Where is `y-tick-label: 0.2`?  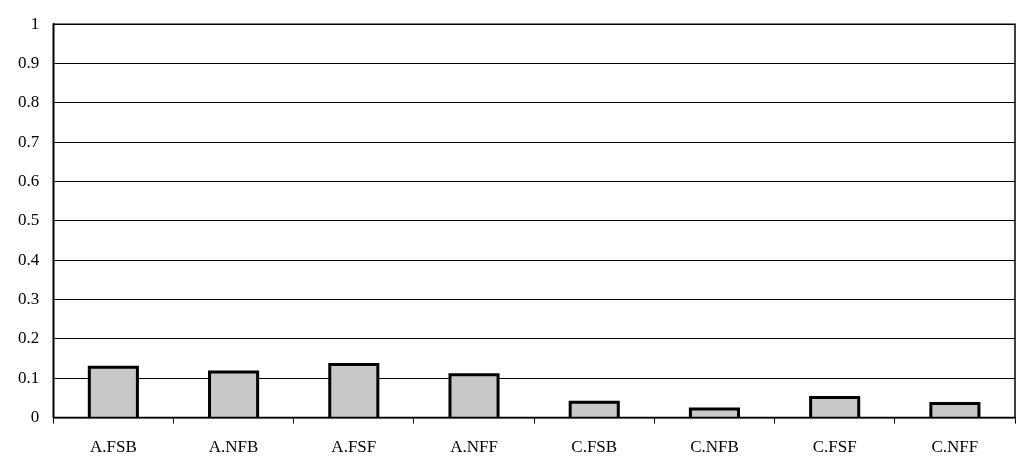 y-tick-label: 0.2 is located at coordinates (29, 338).